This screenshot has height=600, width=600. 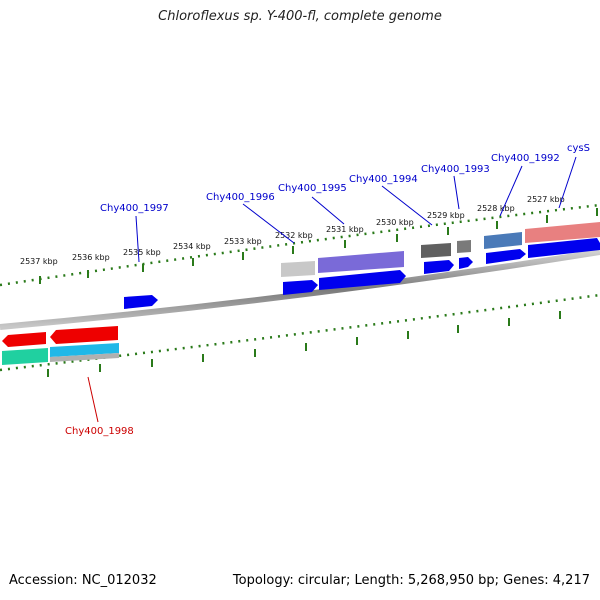 I want to click on lower-major-ticks, so click(x=304, y=344).